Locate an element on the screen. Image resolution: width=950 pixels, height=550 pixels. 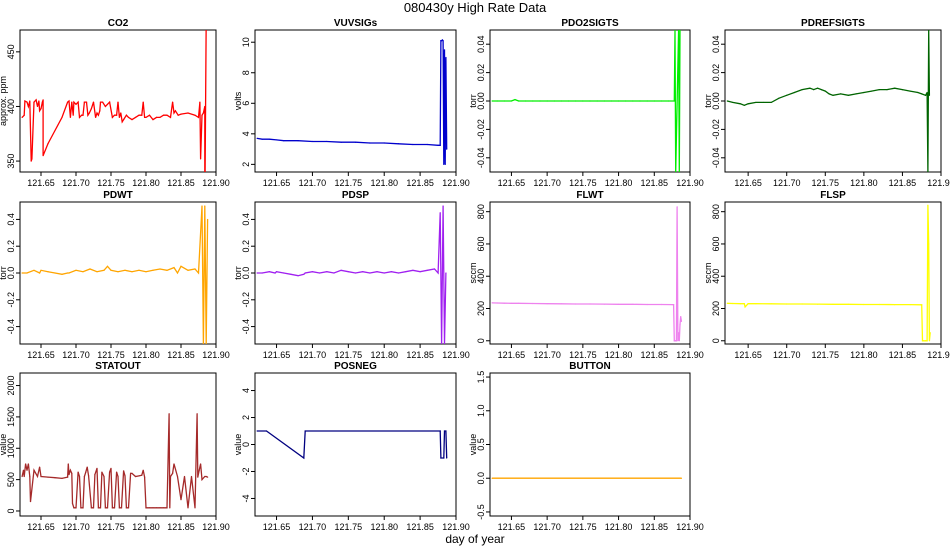
y-tick-label: 2 is located at coordinates (246, 417).